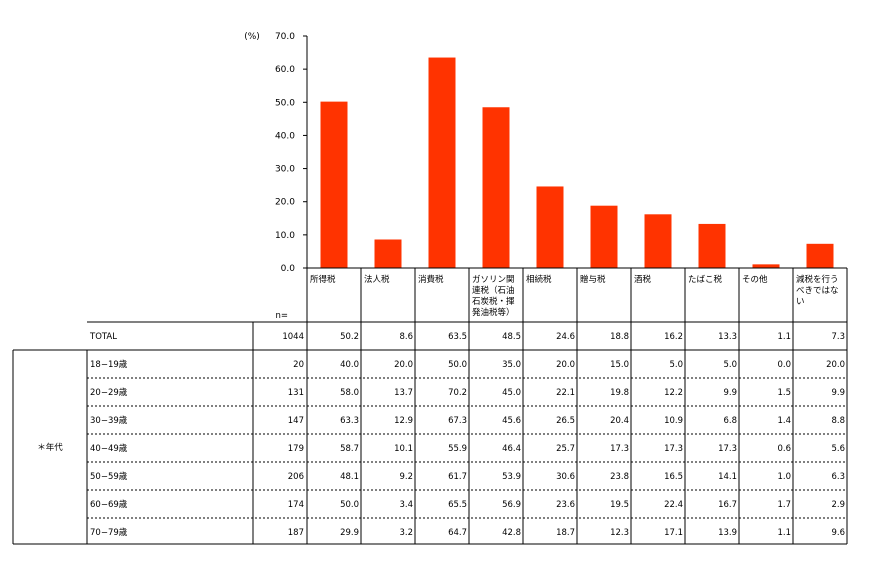 The height and width of the screenshot is (566, 870). What do you see at coordinates (296, 505) in the screenshot?
I see `age-row-n: 174` at bounding box center [296, 505].